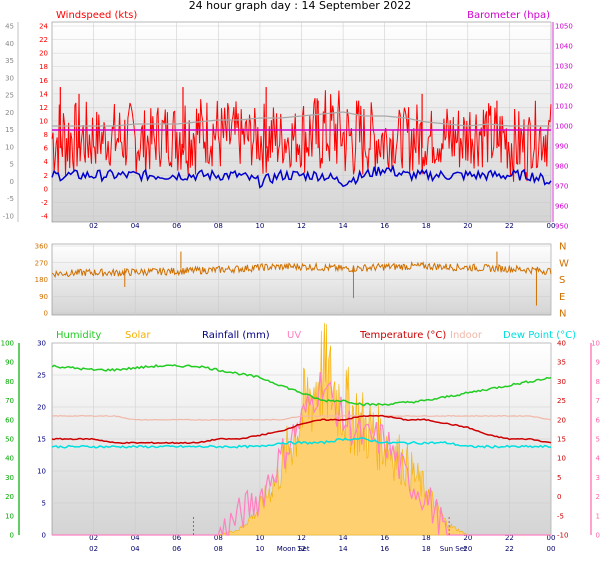  I want to click on y-tick-temperature: 35, so click(561, 363).